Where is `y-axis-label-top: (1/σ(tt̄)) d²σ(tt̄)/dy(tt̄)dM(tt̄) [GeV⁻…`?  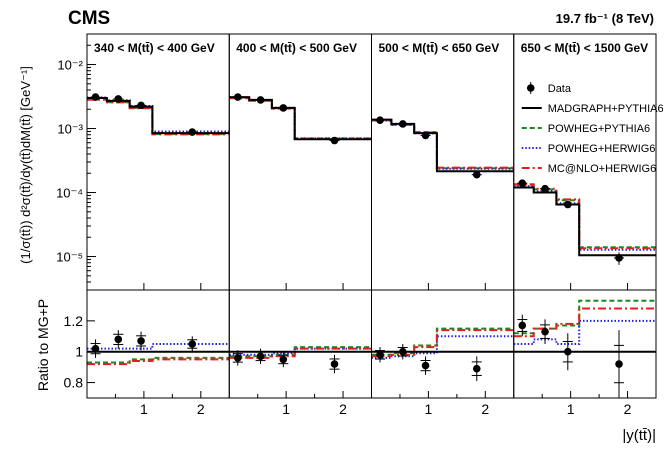 y-axis-label-top: (1/σ(tt̄)) d²σ(tt̄)/dy(tt̄)dM(tt̄) [GeV⁻… is located at coordinates (25, 165).